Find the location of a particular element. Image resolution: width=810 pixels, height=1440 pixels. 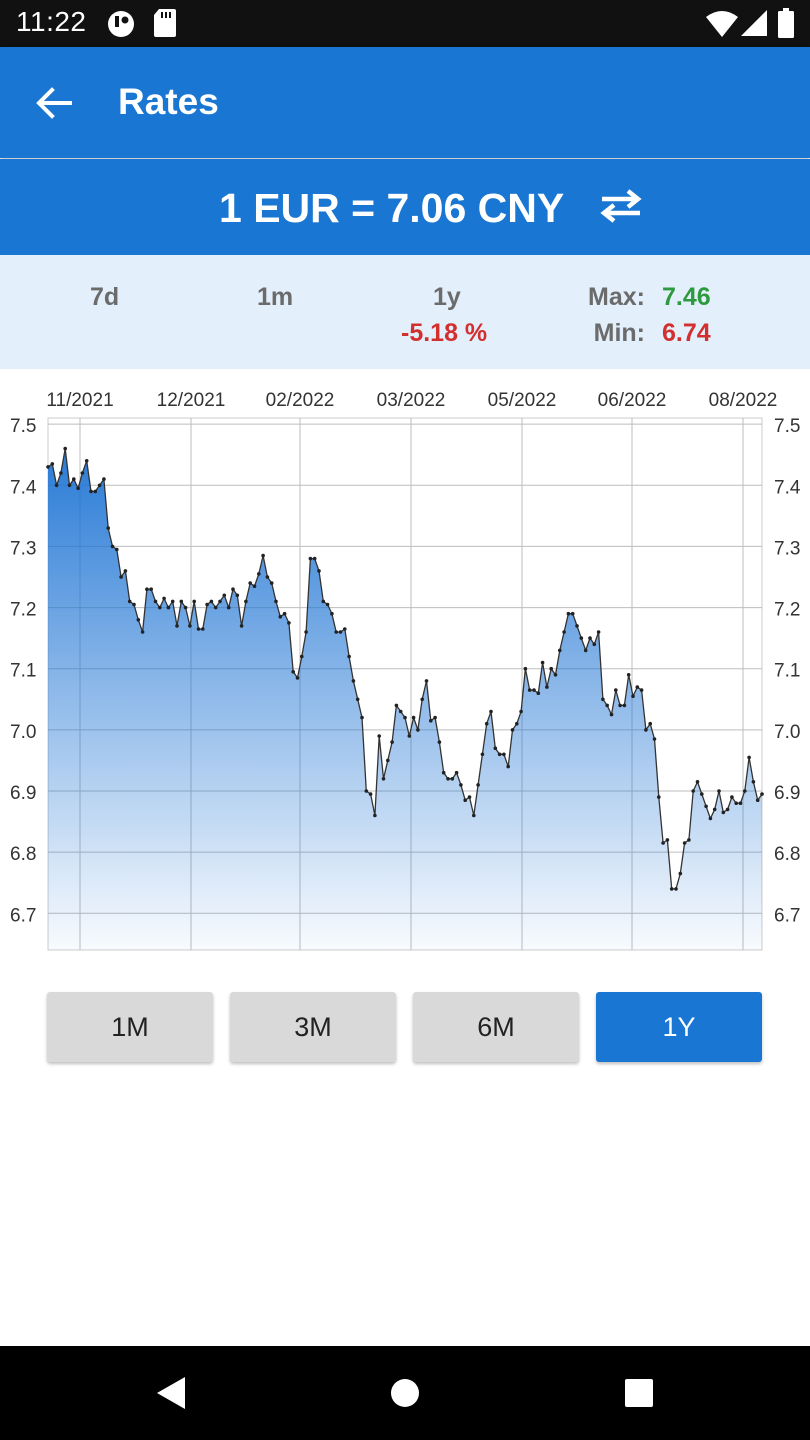

y-tick-label-right: 6.8 is located at coordinates (787, 854).